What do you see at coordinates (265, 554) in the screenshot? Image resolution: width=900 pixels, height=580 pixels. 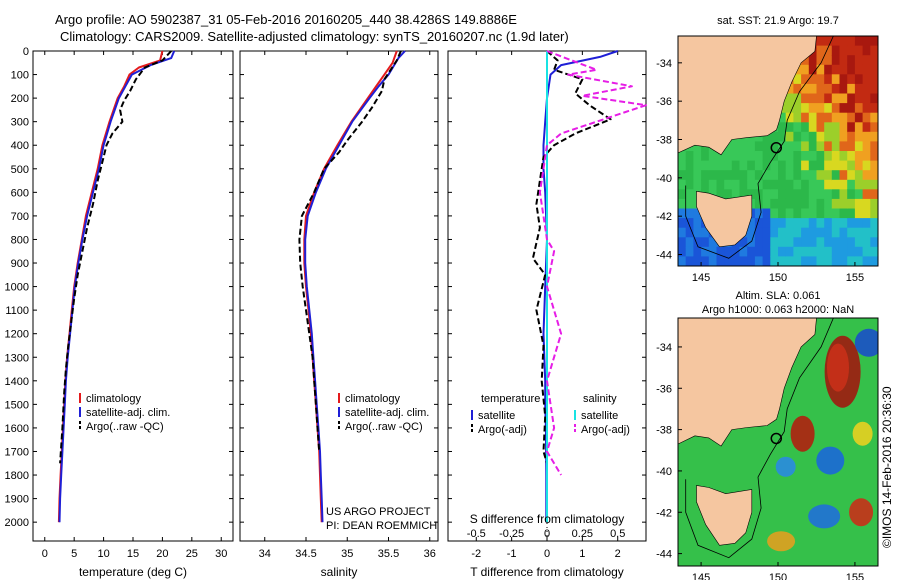 I see `x-tick-label: 34` at bounding box center [265, 554].